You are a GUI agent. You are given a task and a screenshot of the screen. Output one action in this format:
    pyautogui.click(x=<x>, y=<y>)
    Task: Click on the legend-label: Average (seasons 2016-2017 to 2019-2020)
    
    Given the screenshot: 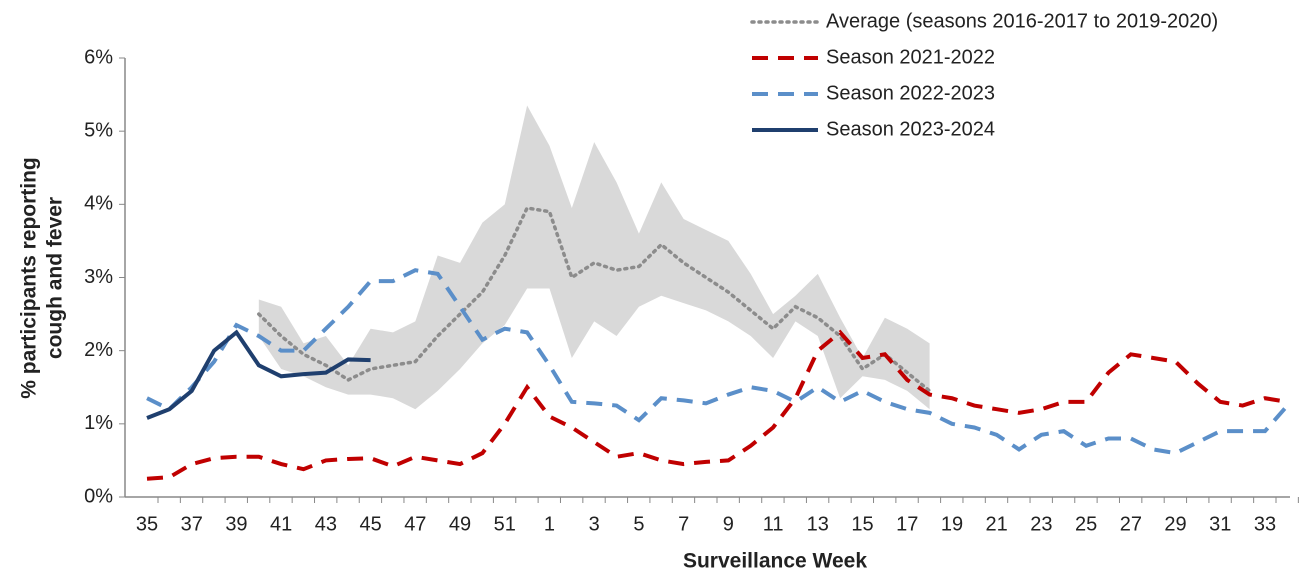 What is the action you would take?
    pyautogui.click(x=1022, y=21)
    